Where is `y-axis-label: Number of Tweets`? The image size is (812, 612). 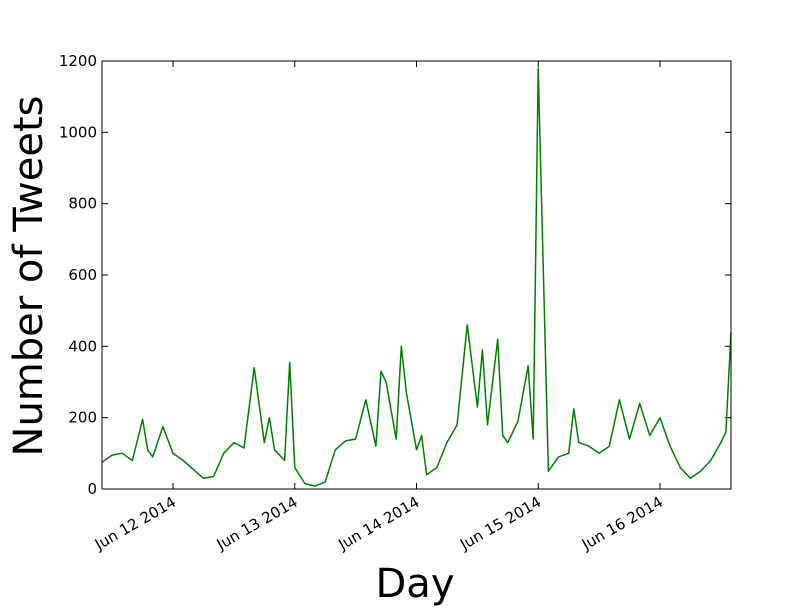
y-axis-label: Number of Tweets is located at coordinates (29, 276).